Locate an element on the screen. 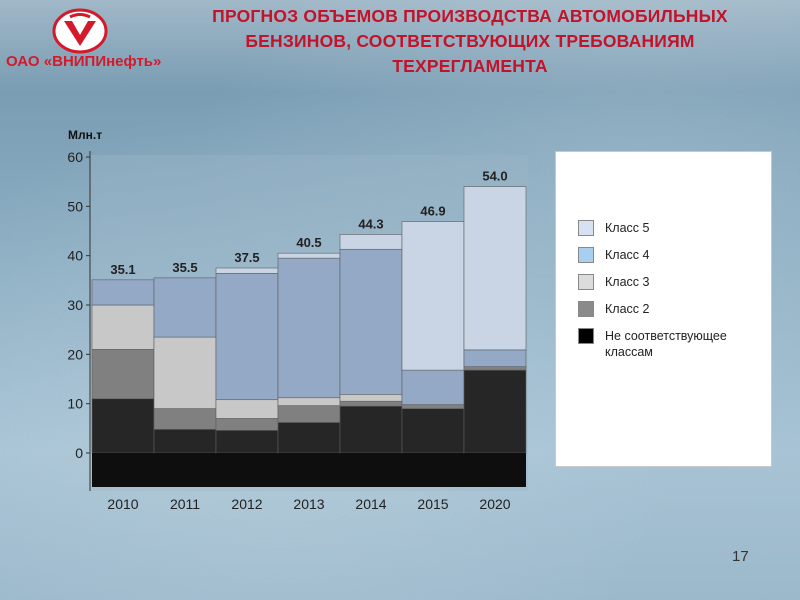 This screenshot has height=600, width=800. total-data-label: 54.0 is located at coordinates (494, 176).